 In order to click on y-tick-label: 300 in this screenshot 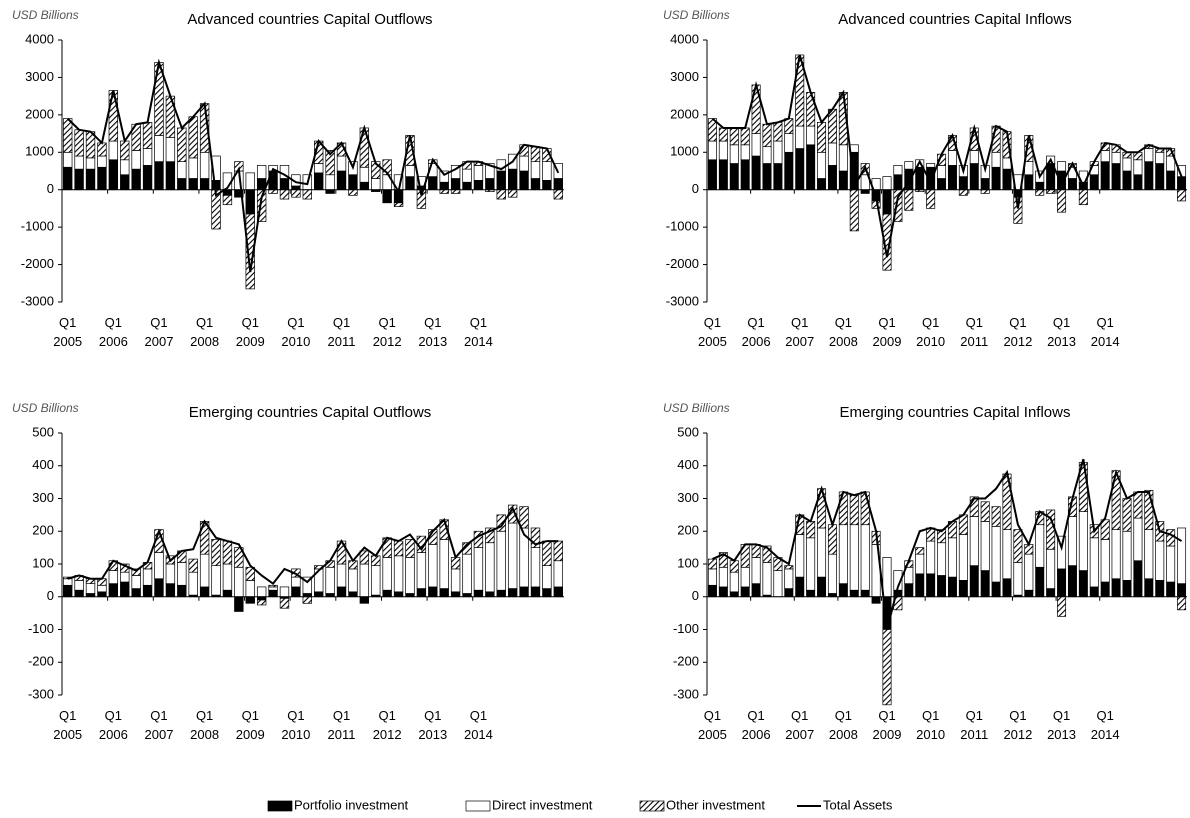, I will do `click(43, 497)`.